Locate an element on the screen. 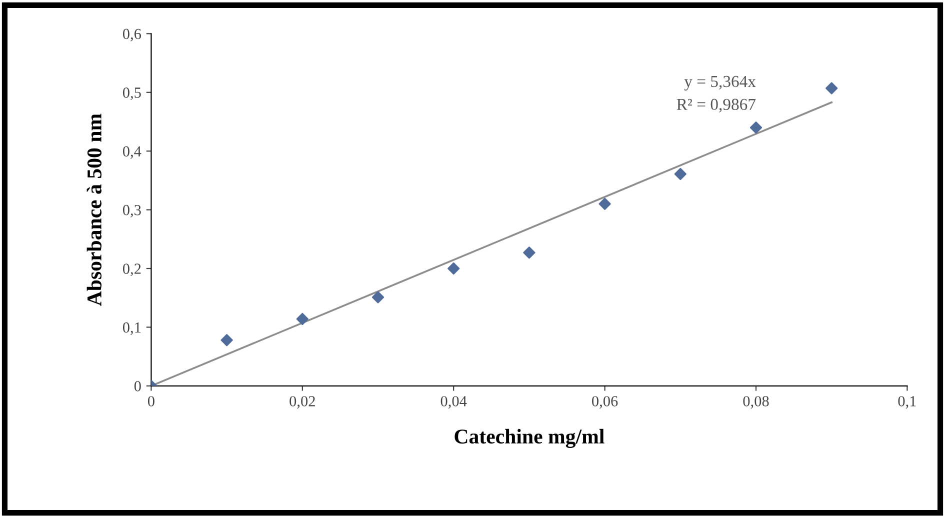 The width and height of the screenshot is (945, 518). annotation: R² = 0,9867 is located at coordinates (716, 105).